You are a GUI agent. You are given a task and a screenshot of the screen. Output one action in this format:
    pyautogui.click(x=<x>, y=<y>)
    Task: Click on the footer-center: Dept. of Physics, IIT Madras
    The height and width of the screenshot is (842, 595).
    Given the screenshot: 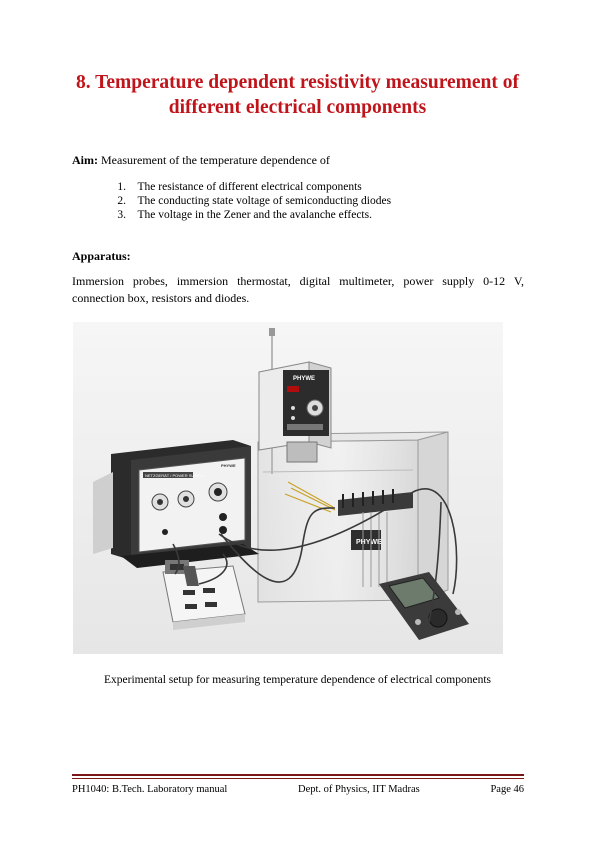 What is the action you would take?
    pyautogui.click(x=359, y=789)
    